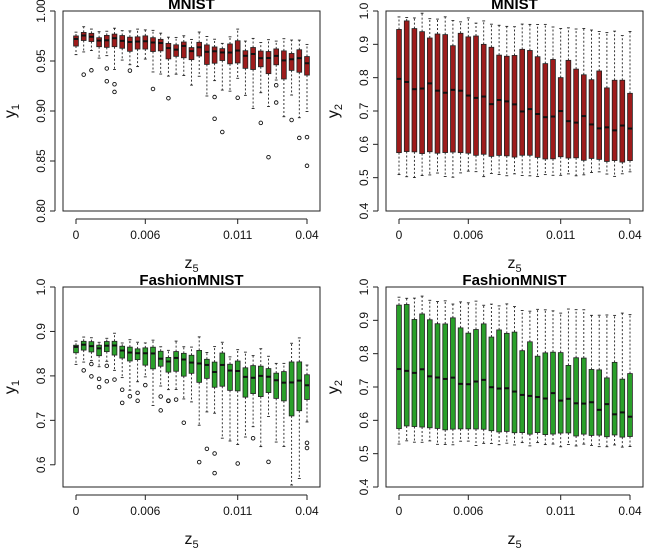 This screenshot has width=650, height=550. What do you see at coordinates (364, 210) in the screenshot?
I see `y-tick-label: 0.4` at bounding box center [364, 210].